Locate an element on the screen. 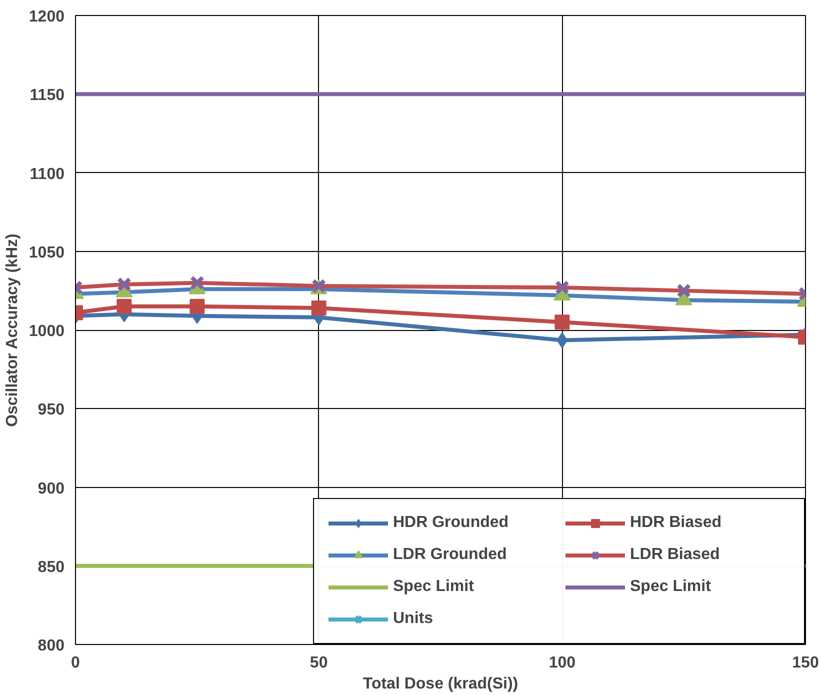 This screenshot has width=820, height=695. y-tick-label: 1050 is located at coordinates (46, 253).